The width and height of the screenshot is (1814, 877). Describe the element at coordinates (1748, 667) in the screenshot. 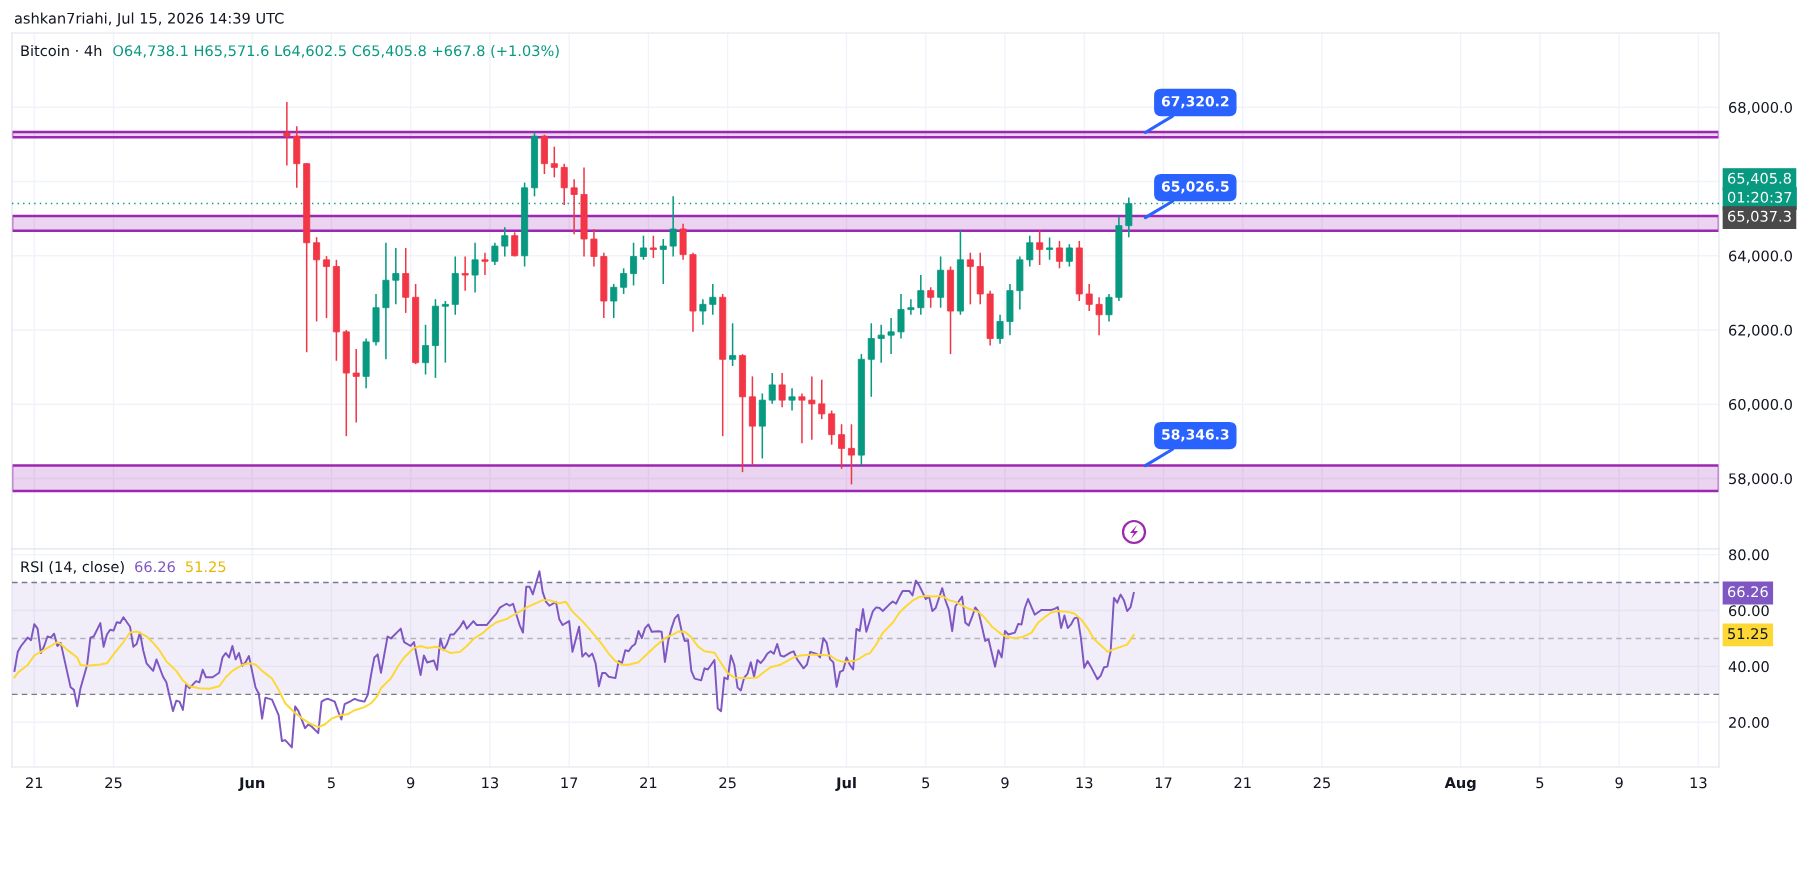

I see `y-tick-label: 40.00` at that location.